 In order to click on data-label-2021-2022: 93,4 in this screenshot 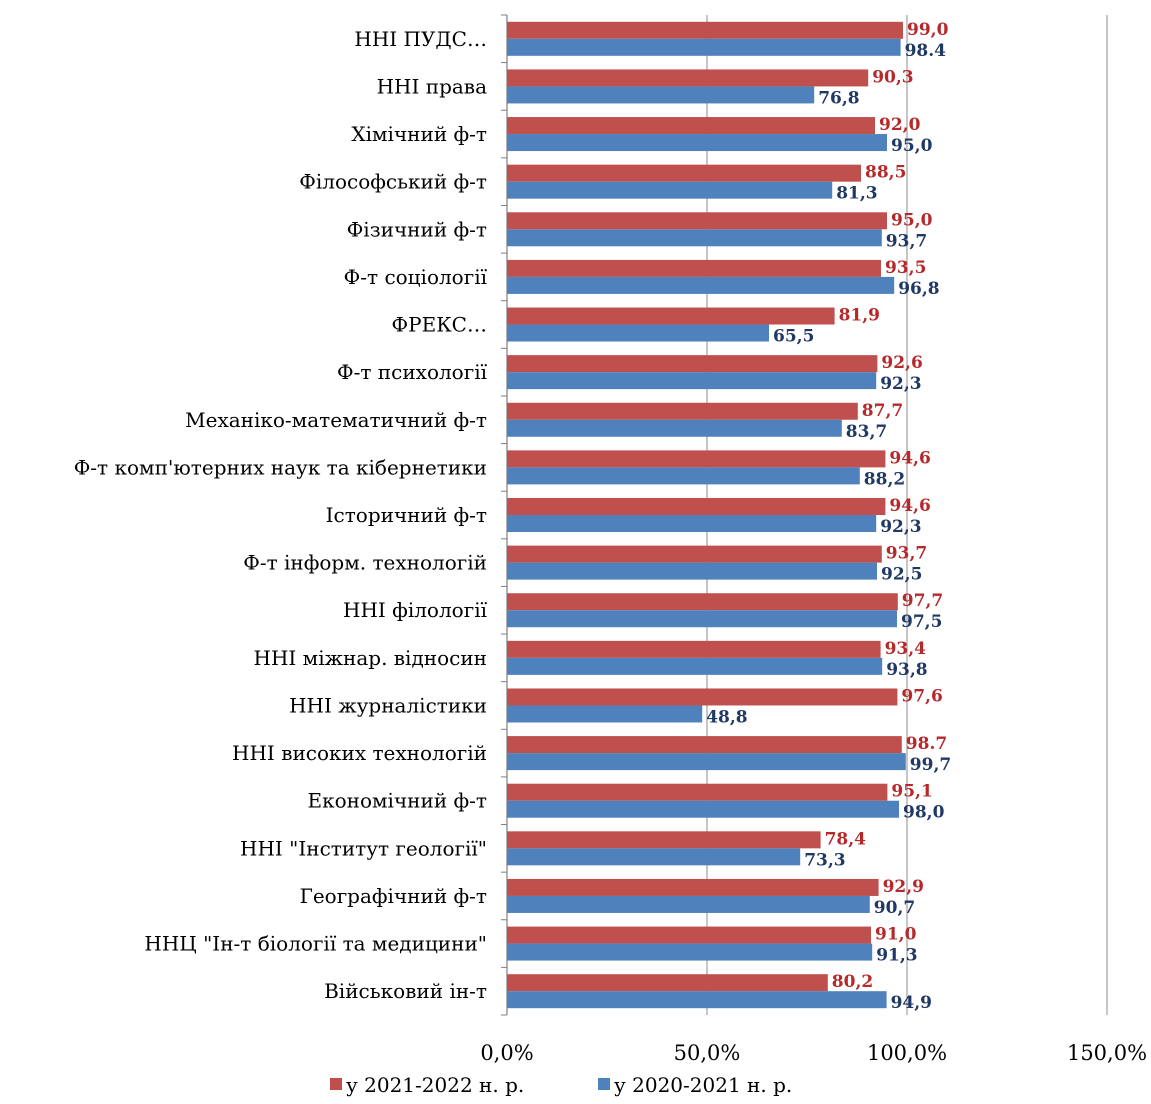, I will do `click(906, 649)`.